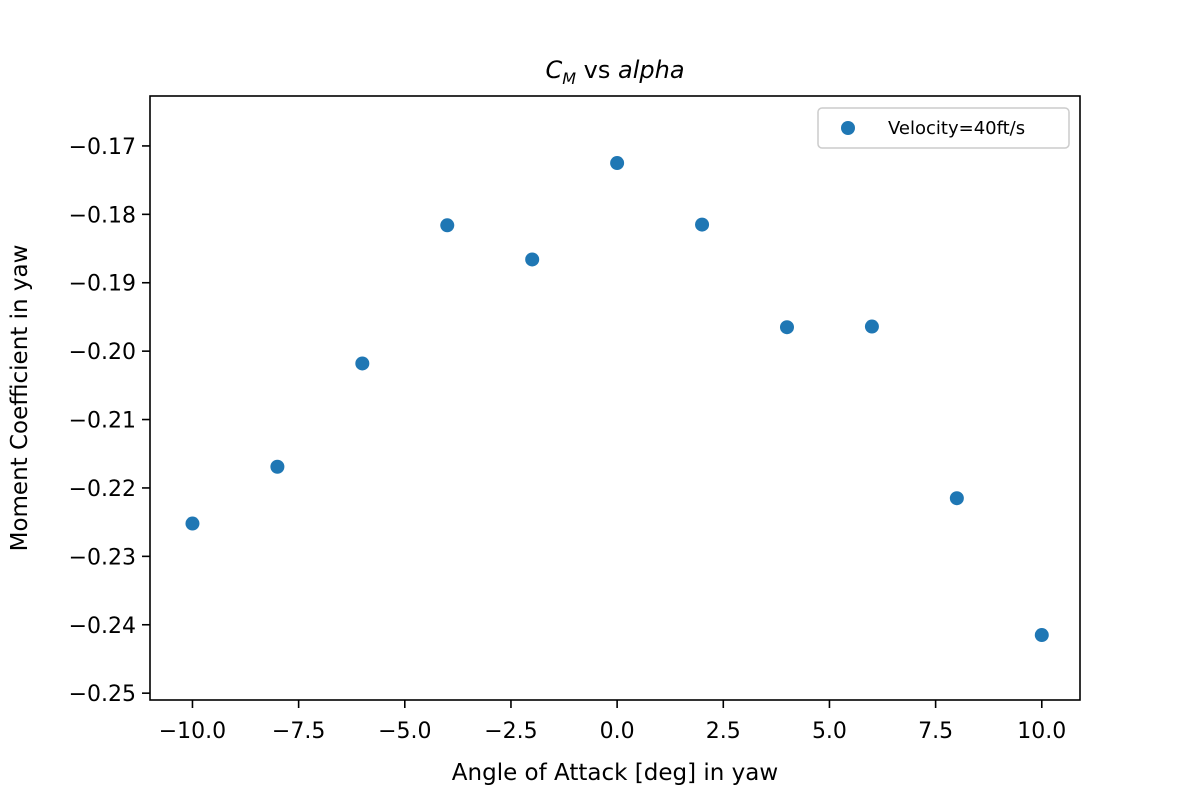 The image size is (1200, 800). I want to click on title-symbol: C, so click(553, 70).